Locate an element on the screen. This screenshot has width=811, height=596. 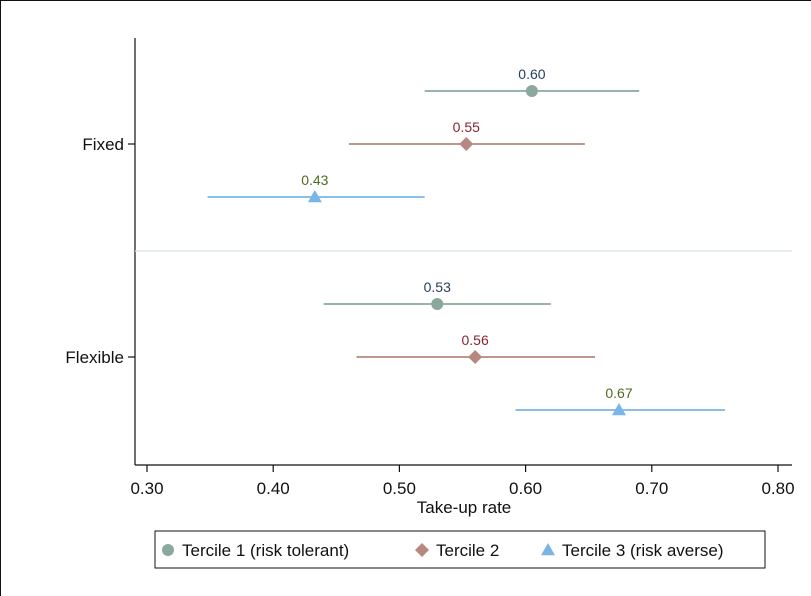
x-tick-label: 0.80 is located at coordinates (777, 488).